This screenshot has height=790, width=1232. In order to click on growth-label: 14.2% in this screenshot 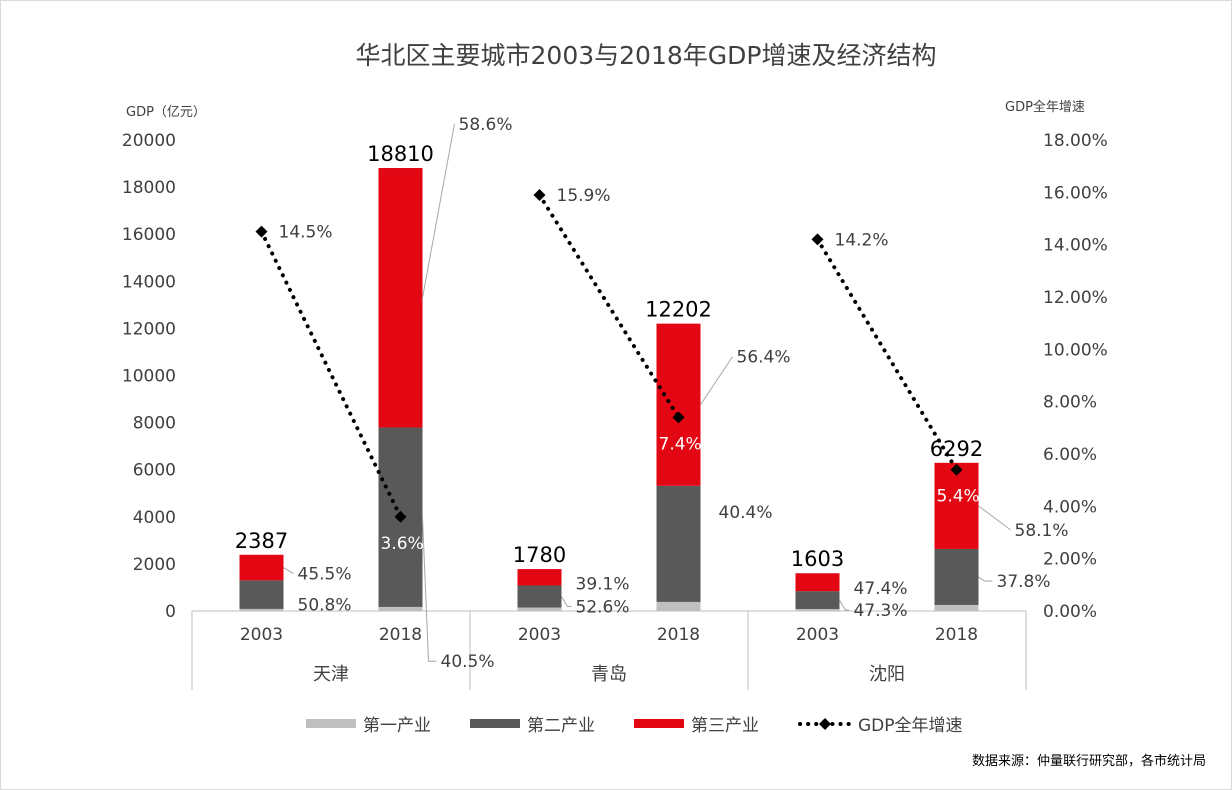, I will do `click(862, 240)`.